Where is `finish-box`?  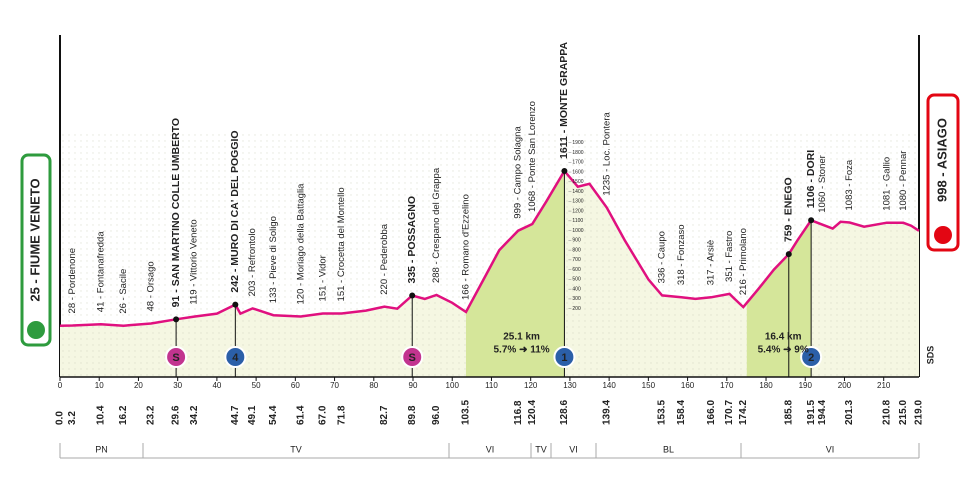
finish-box is located at coordinates (943, 172).